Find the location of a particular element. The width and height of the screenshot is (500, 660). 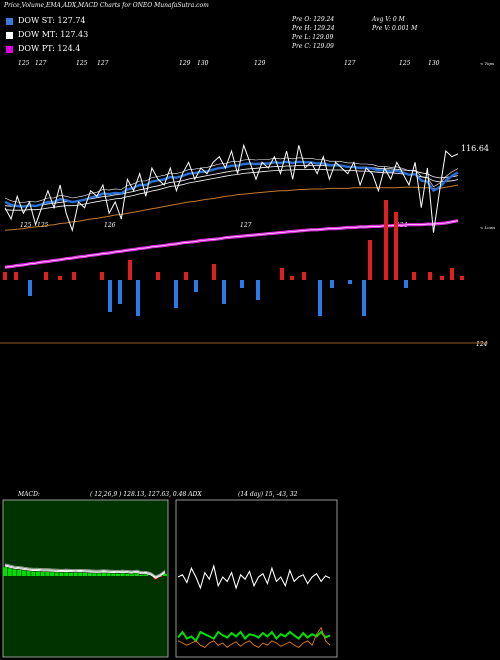

dow-pt-core-line is located at coordinates (231, 244).